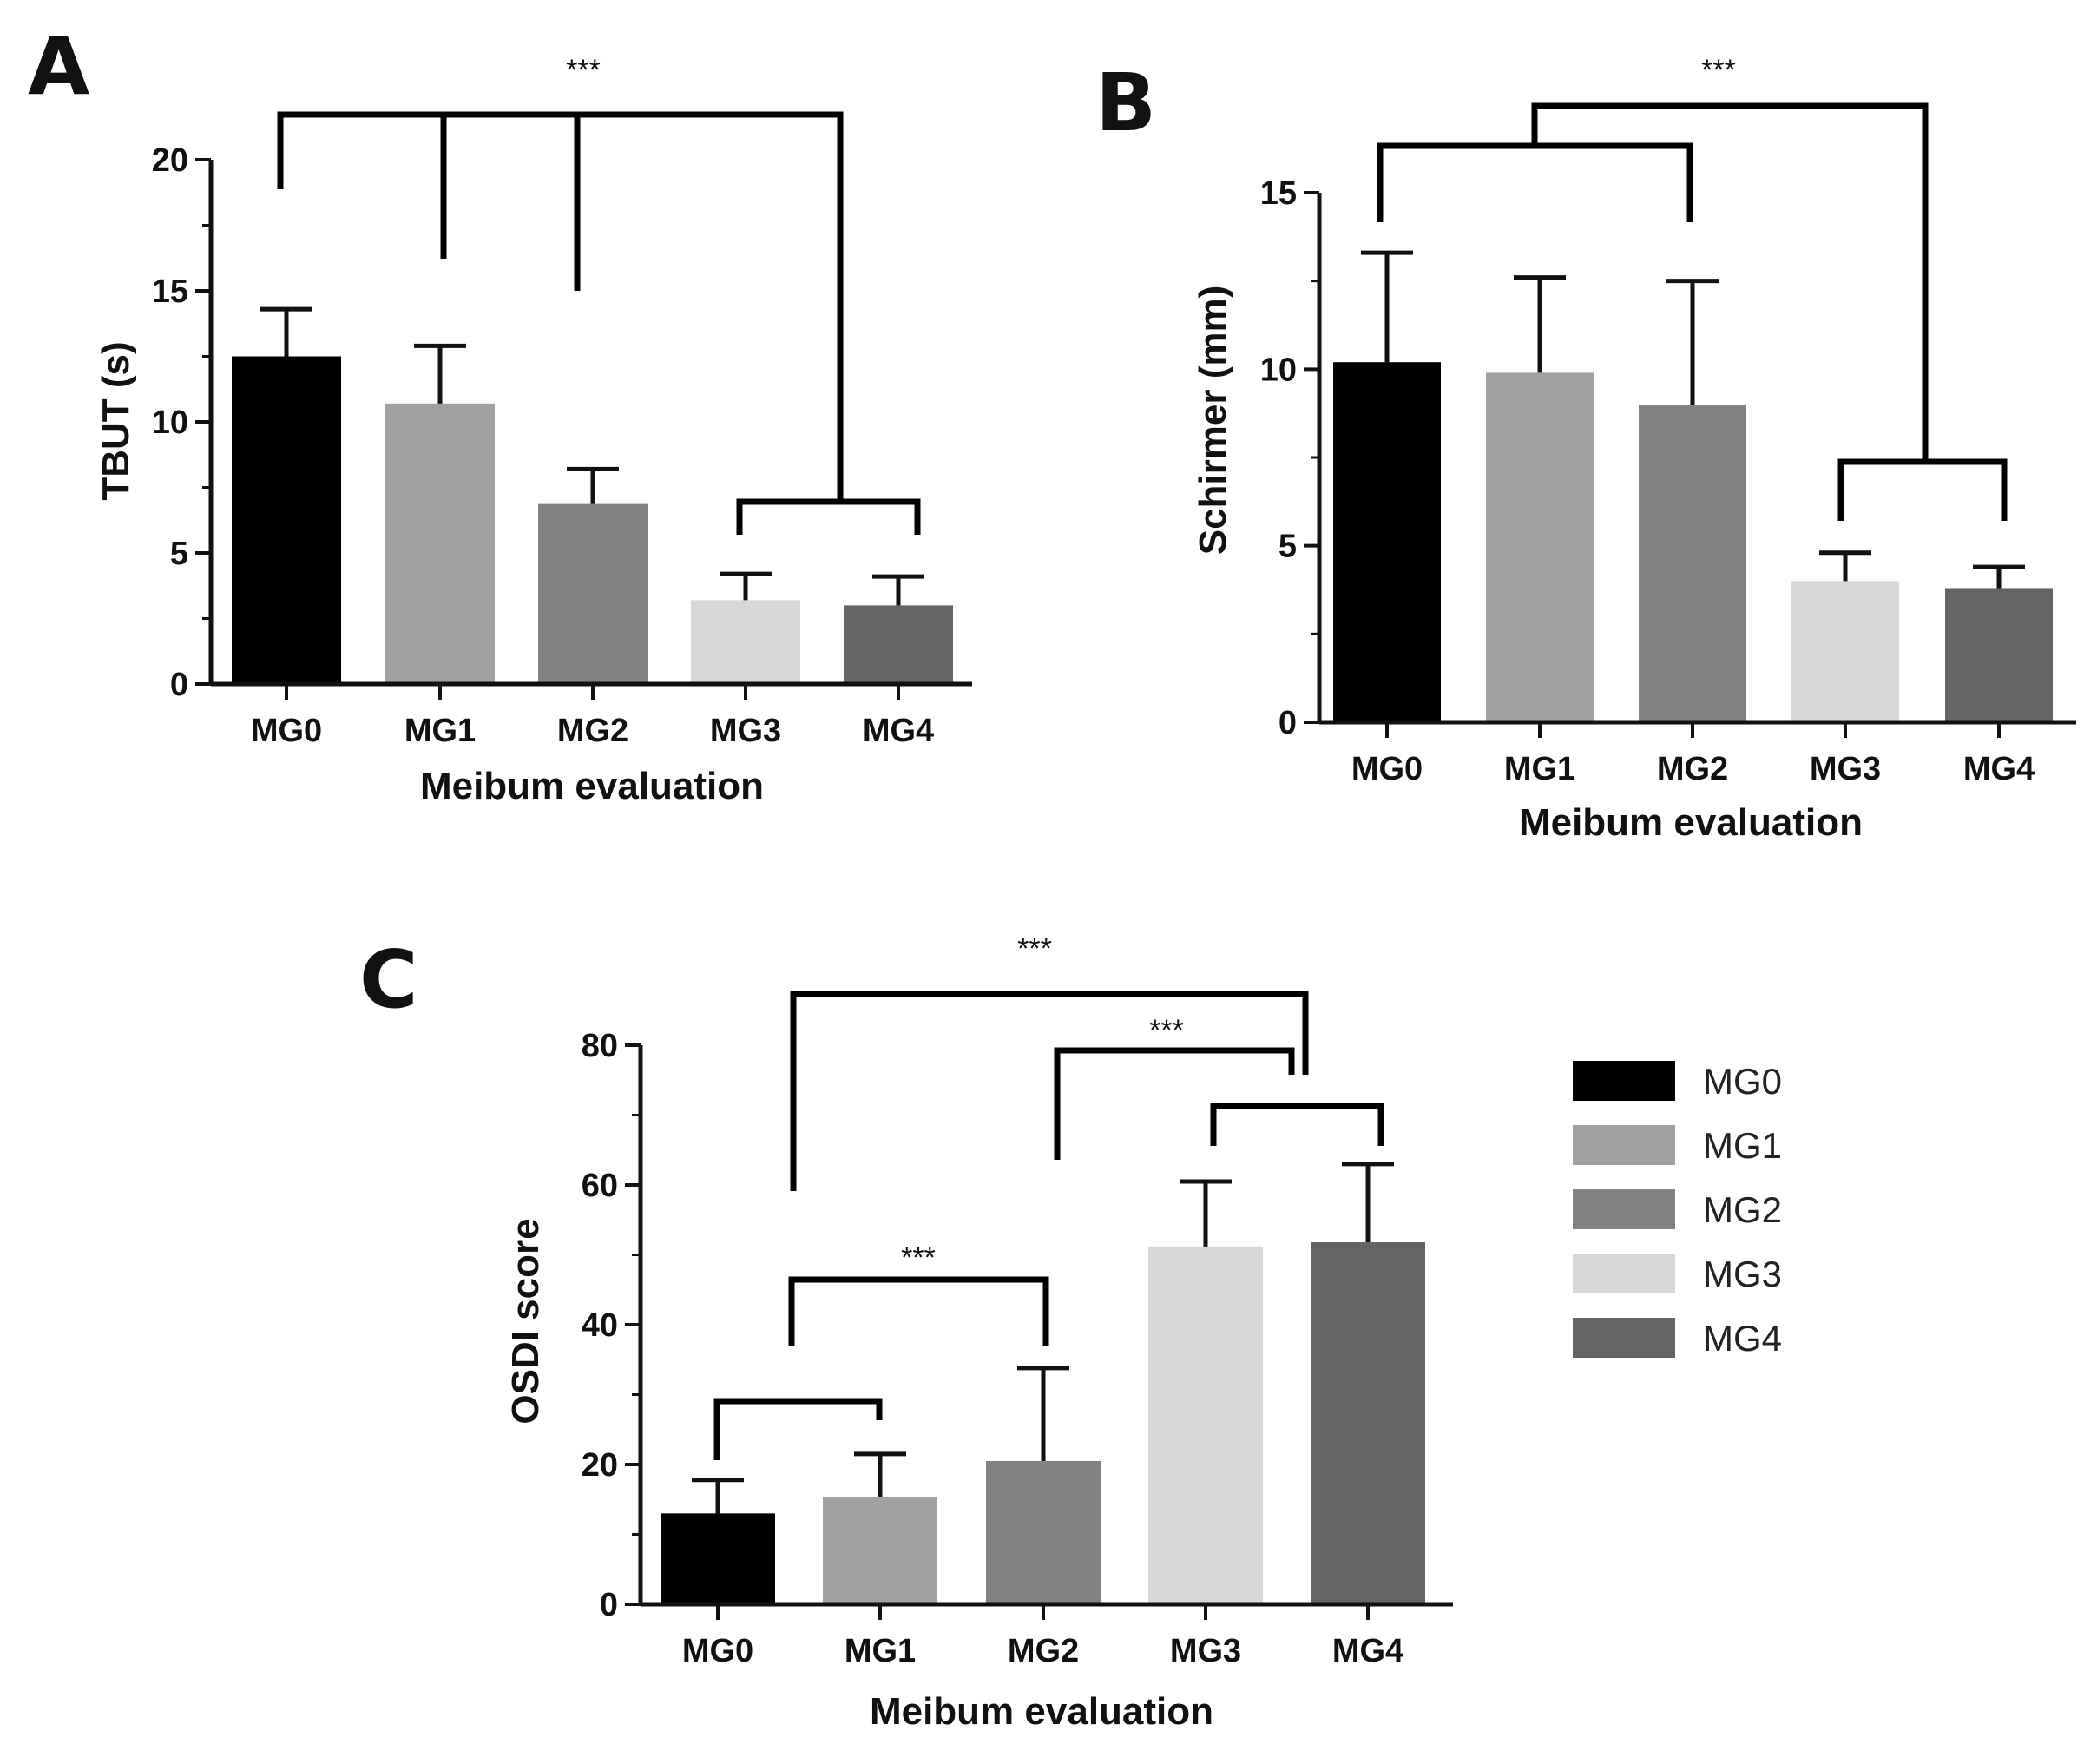 This screenshot has height=1764, width=2097. I want to click on panel-a-x-tick-label-mg4: MG4, so click(898, 731).